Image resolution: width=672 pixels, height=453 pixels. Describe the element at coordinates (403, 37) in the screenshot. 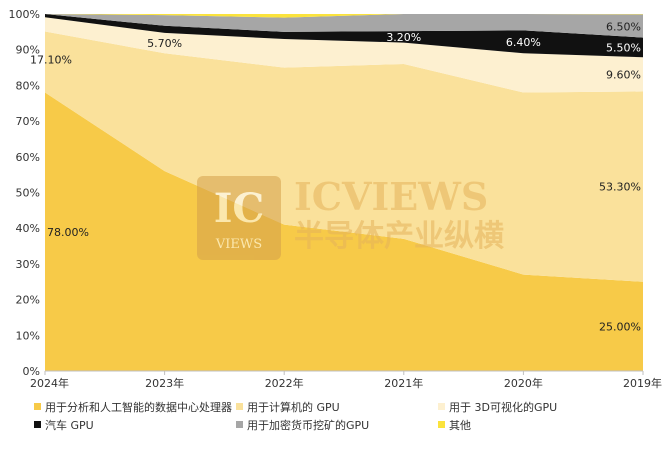

I see `data-label: 3.20%` at that location.